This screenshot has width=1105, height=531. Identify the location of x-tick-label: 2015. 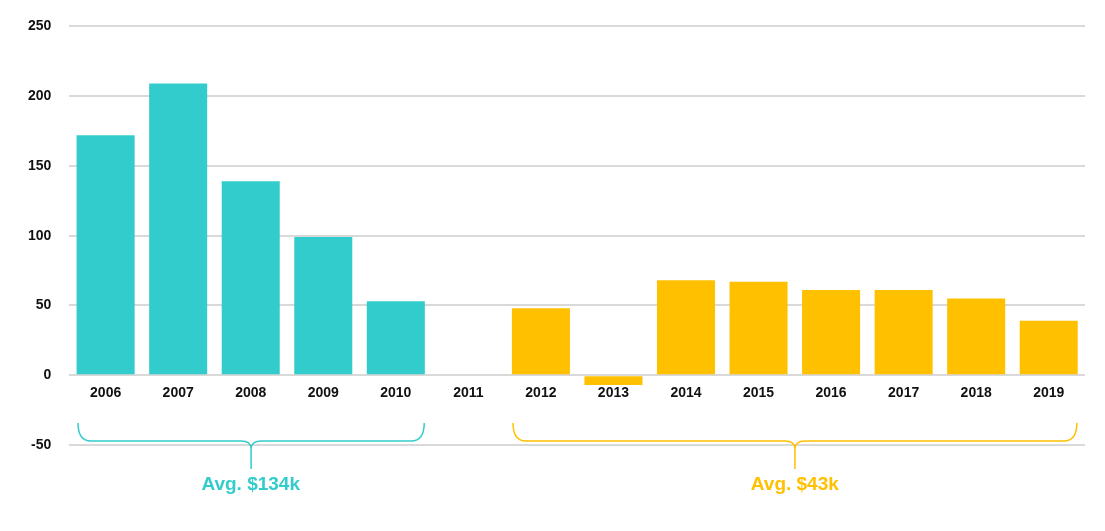
(758, 392).